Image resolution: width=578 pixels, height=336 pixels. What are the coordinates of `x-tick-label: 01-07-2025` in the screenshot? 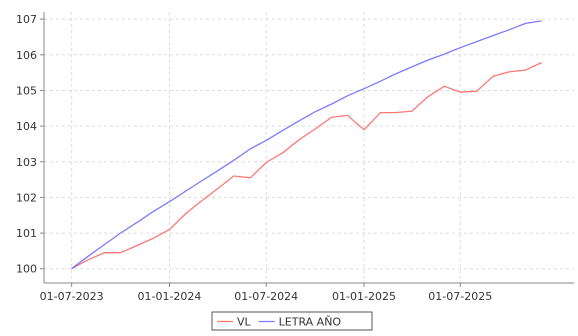 It's located at (460, 296).